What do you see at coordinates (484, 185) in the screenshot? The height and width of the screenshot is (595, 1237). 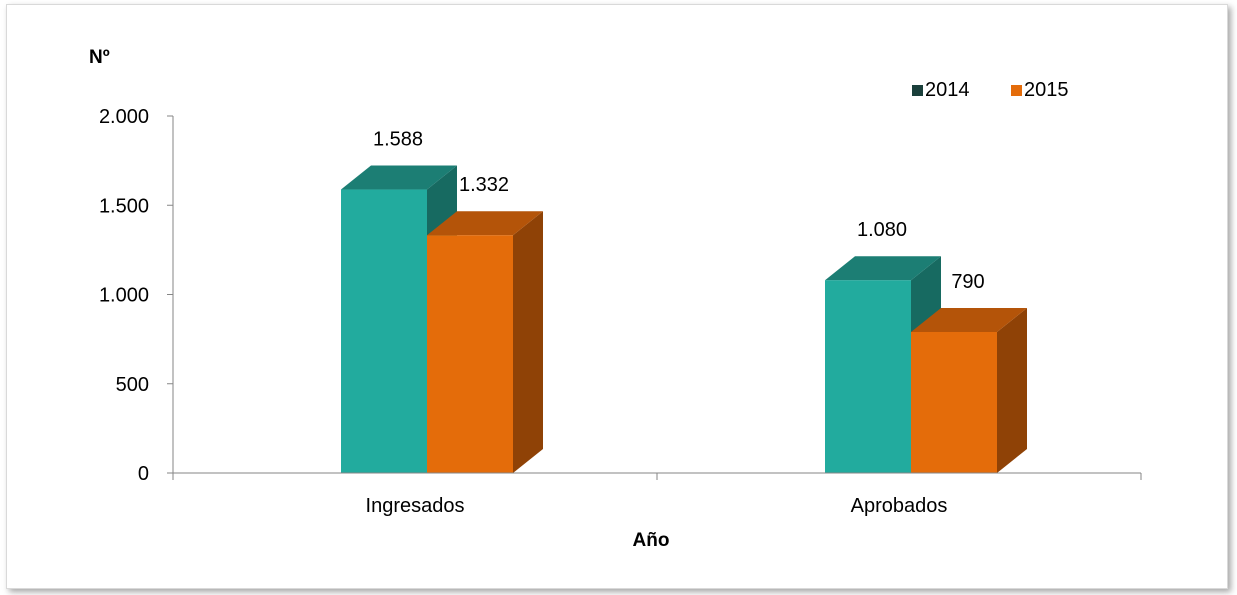 I see `data-label: 1.332` at bounding box center [484, 185].